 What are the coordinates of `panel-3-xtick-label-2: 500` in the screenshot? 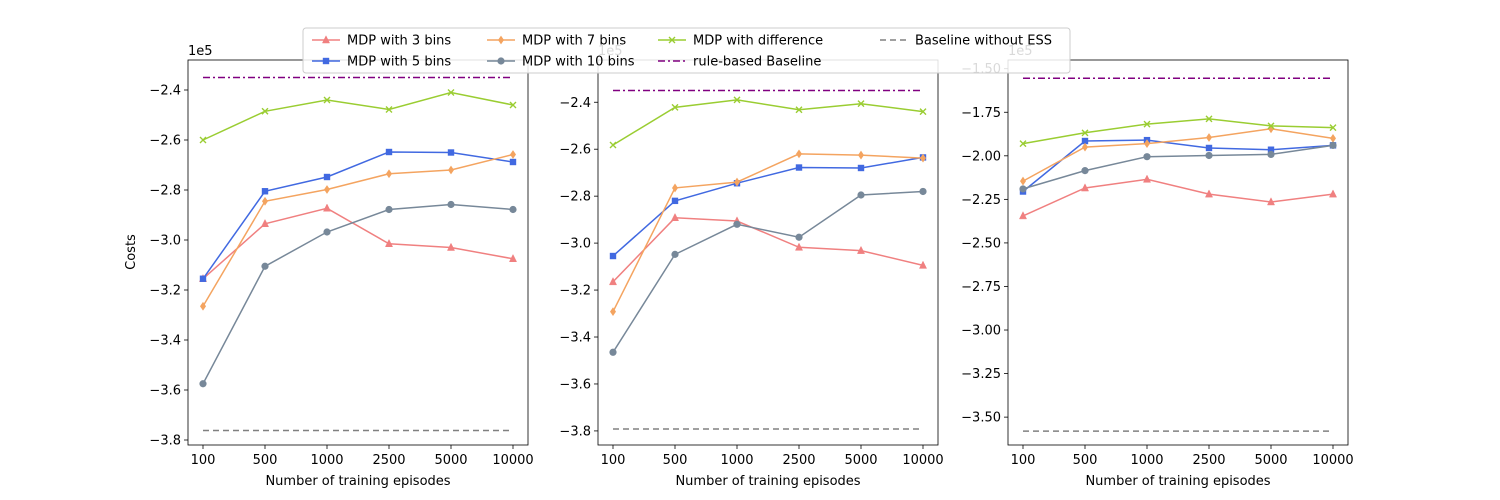 It's located at (1085, 460).